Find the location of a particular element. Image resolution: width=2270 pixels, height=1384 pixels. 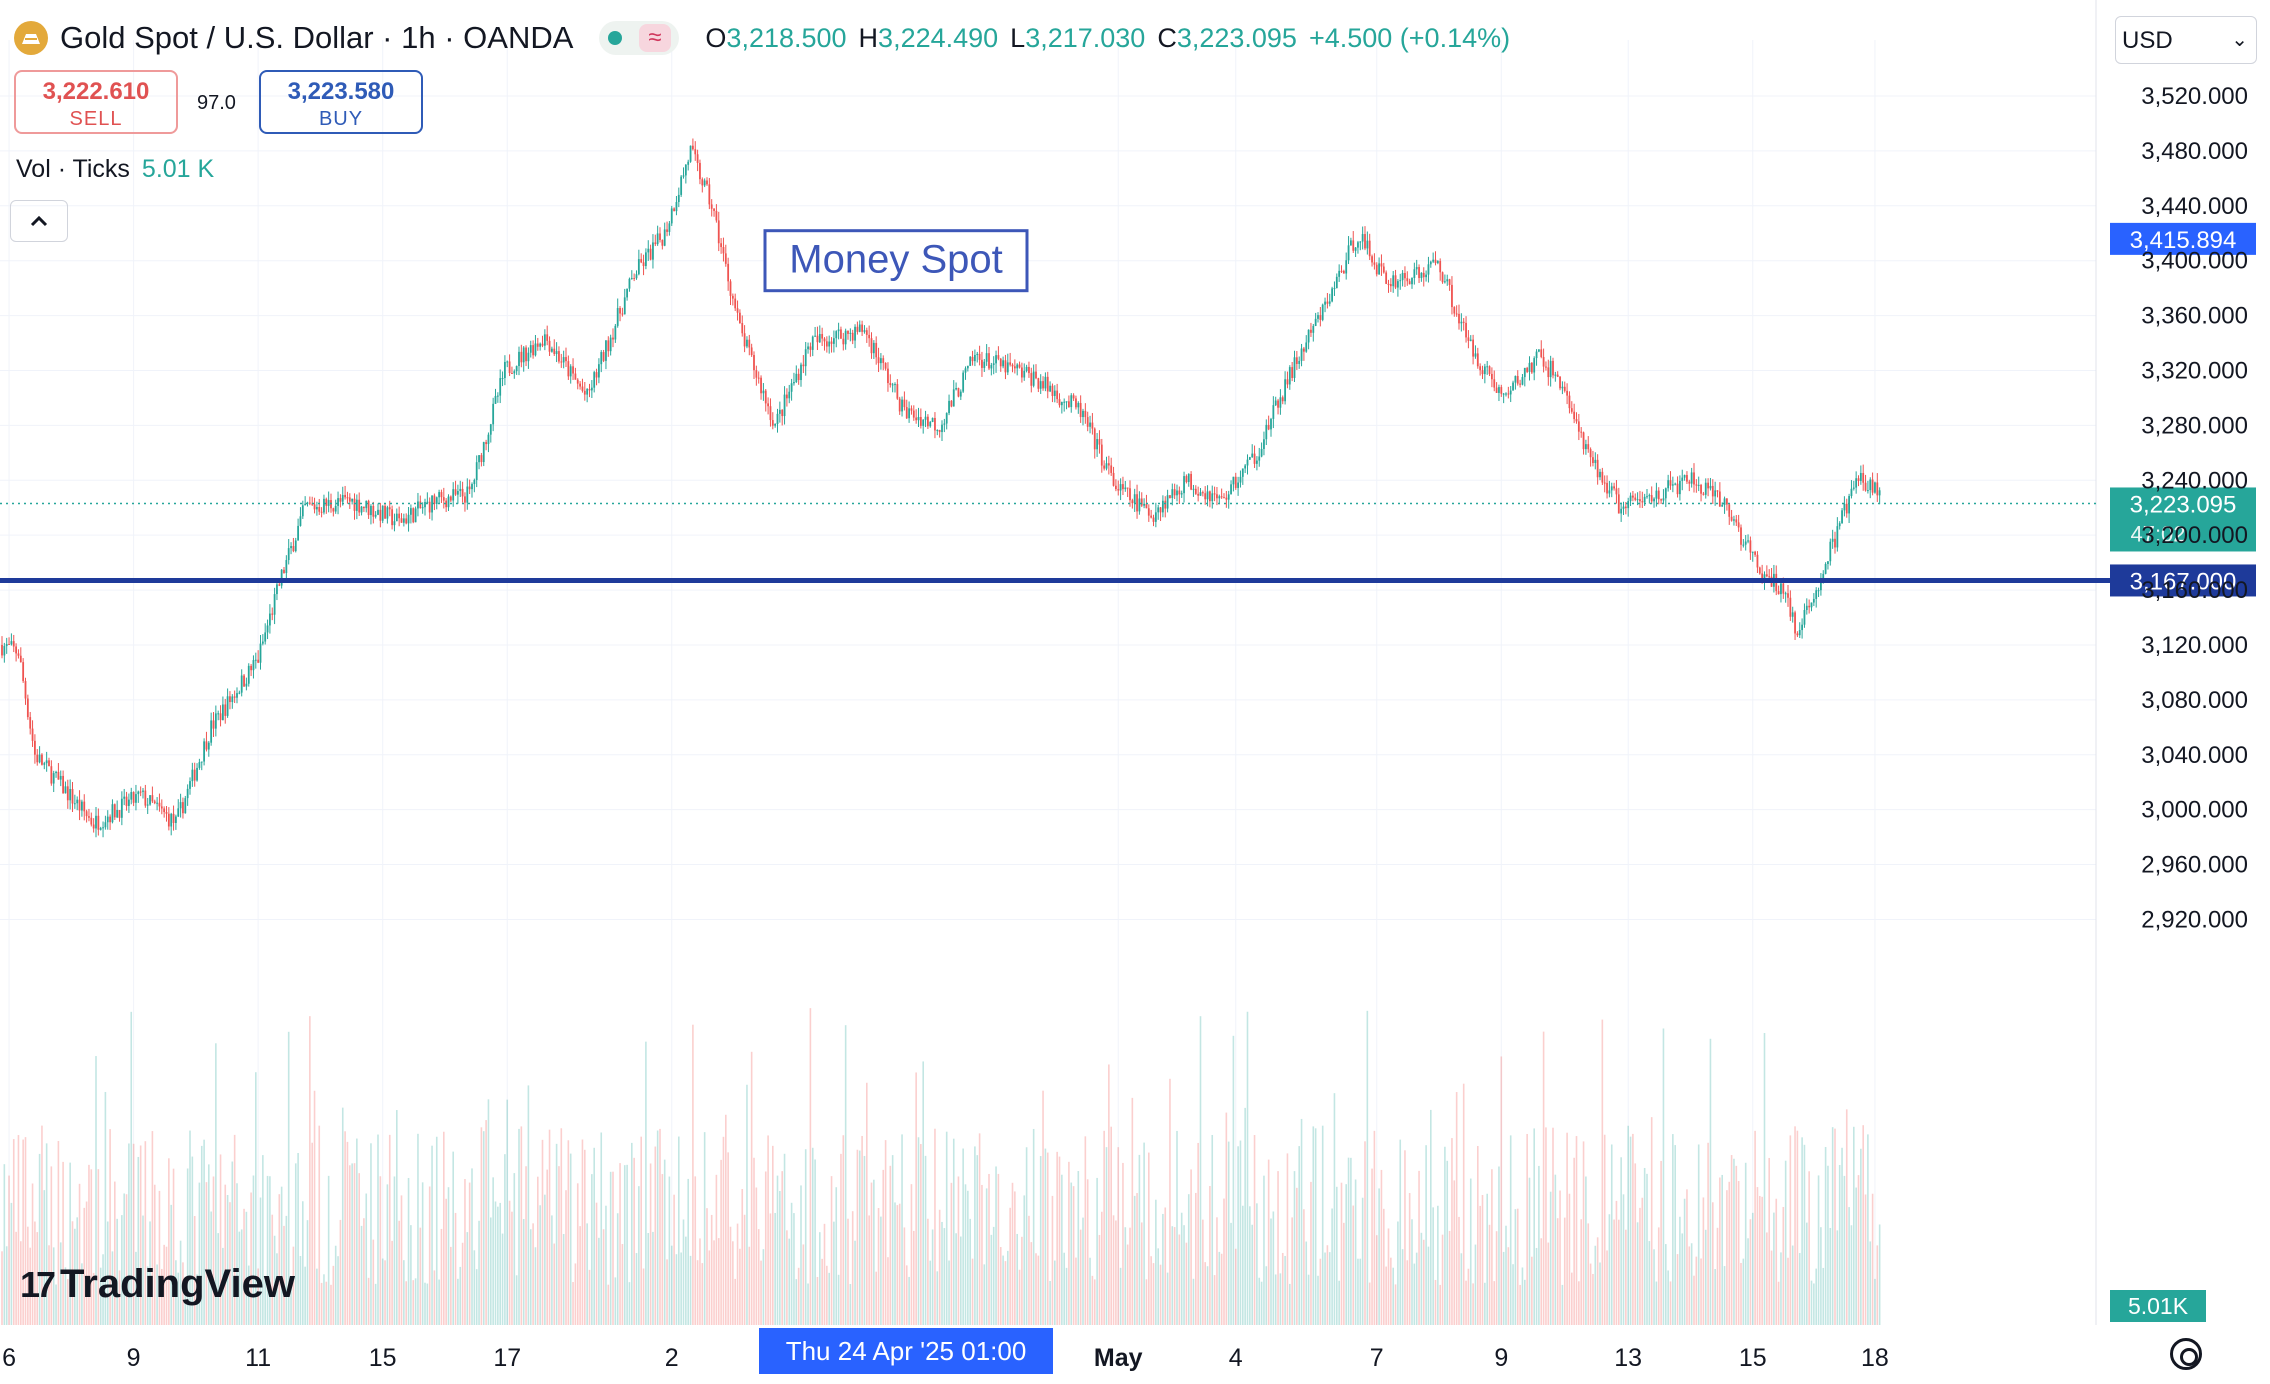

collapse-legend-button is located at coordinates (39, 221).